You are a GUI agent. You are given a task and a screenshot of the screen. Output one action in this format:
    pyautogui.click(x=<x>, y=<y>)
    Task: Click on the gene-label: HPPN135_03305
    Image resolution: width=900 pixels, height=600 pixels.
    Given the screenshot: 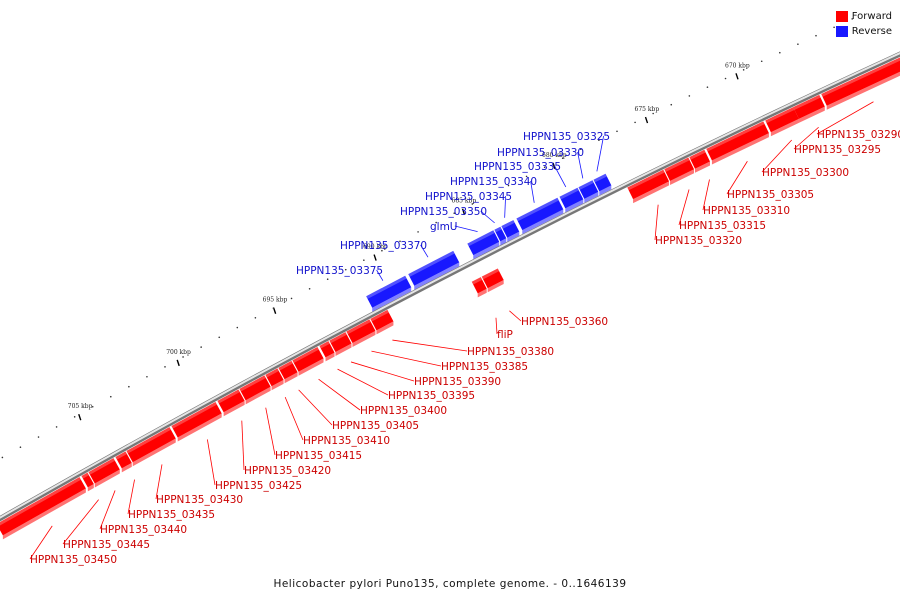 What is the action you would take?
    pyautogui.click(x=770, y=195)
    